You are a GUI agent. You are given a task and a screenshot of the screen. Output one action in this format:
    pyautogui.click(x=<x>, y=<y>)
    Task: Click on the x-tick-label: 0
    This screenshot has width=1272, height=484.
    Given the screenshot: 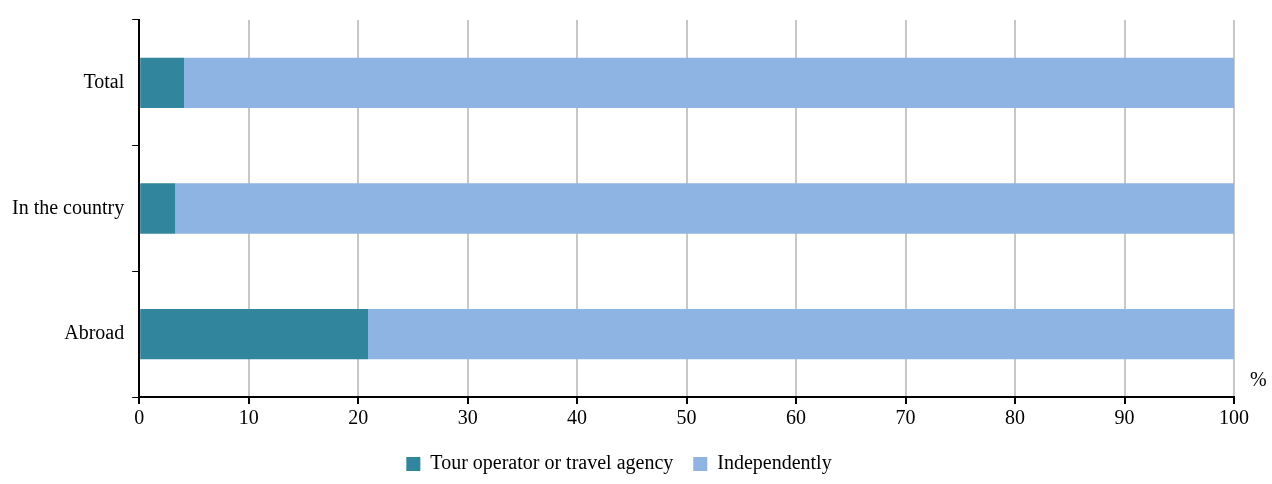 What is the action you would take?
    pyautogui.click(x=139, y=417)
    